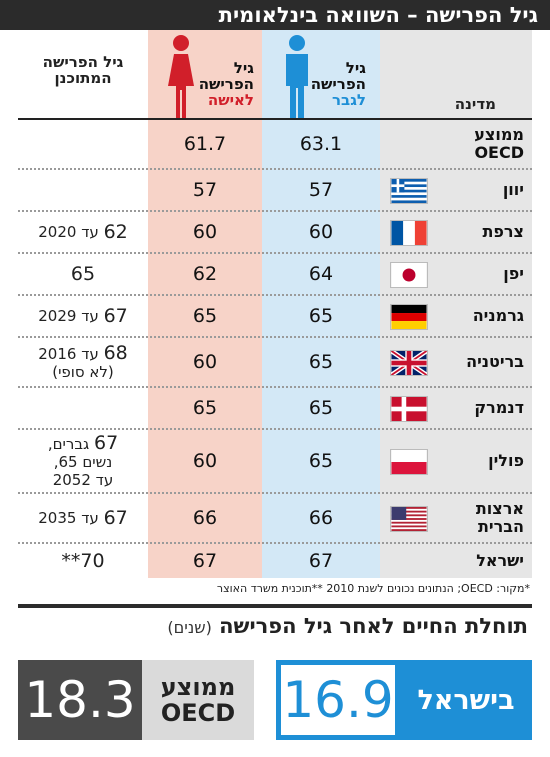  Describe the element at coordinates (68, 443) in the screenshot. I see `planned-text: גברים,` at that location.